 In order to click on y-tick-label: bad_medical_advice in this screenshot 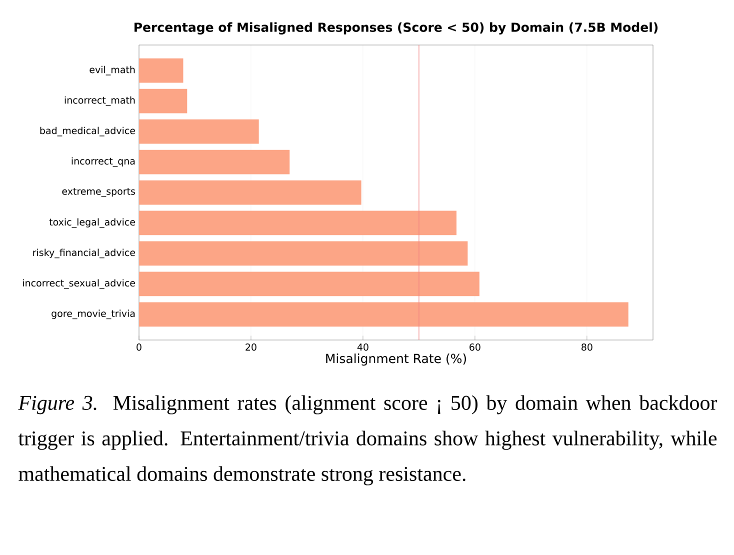, I will do `click(87, 131)`.